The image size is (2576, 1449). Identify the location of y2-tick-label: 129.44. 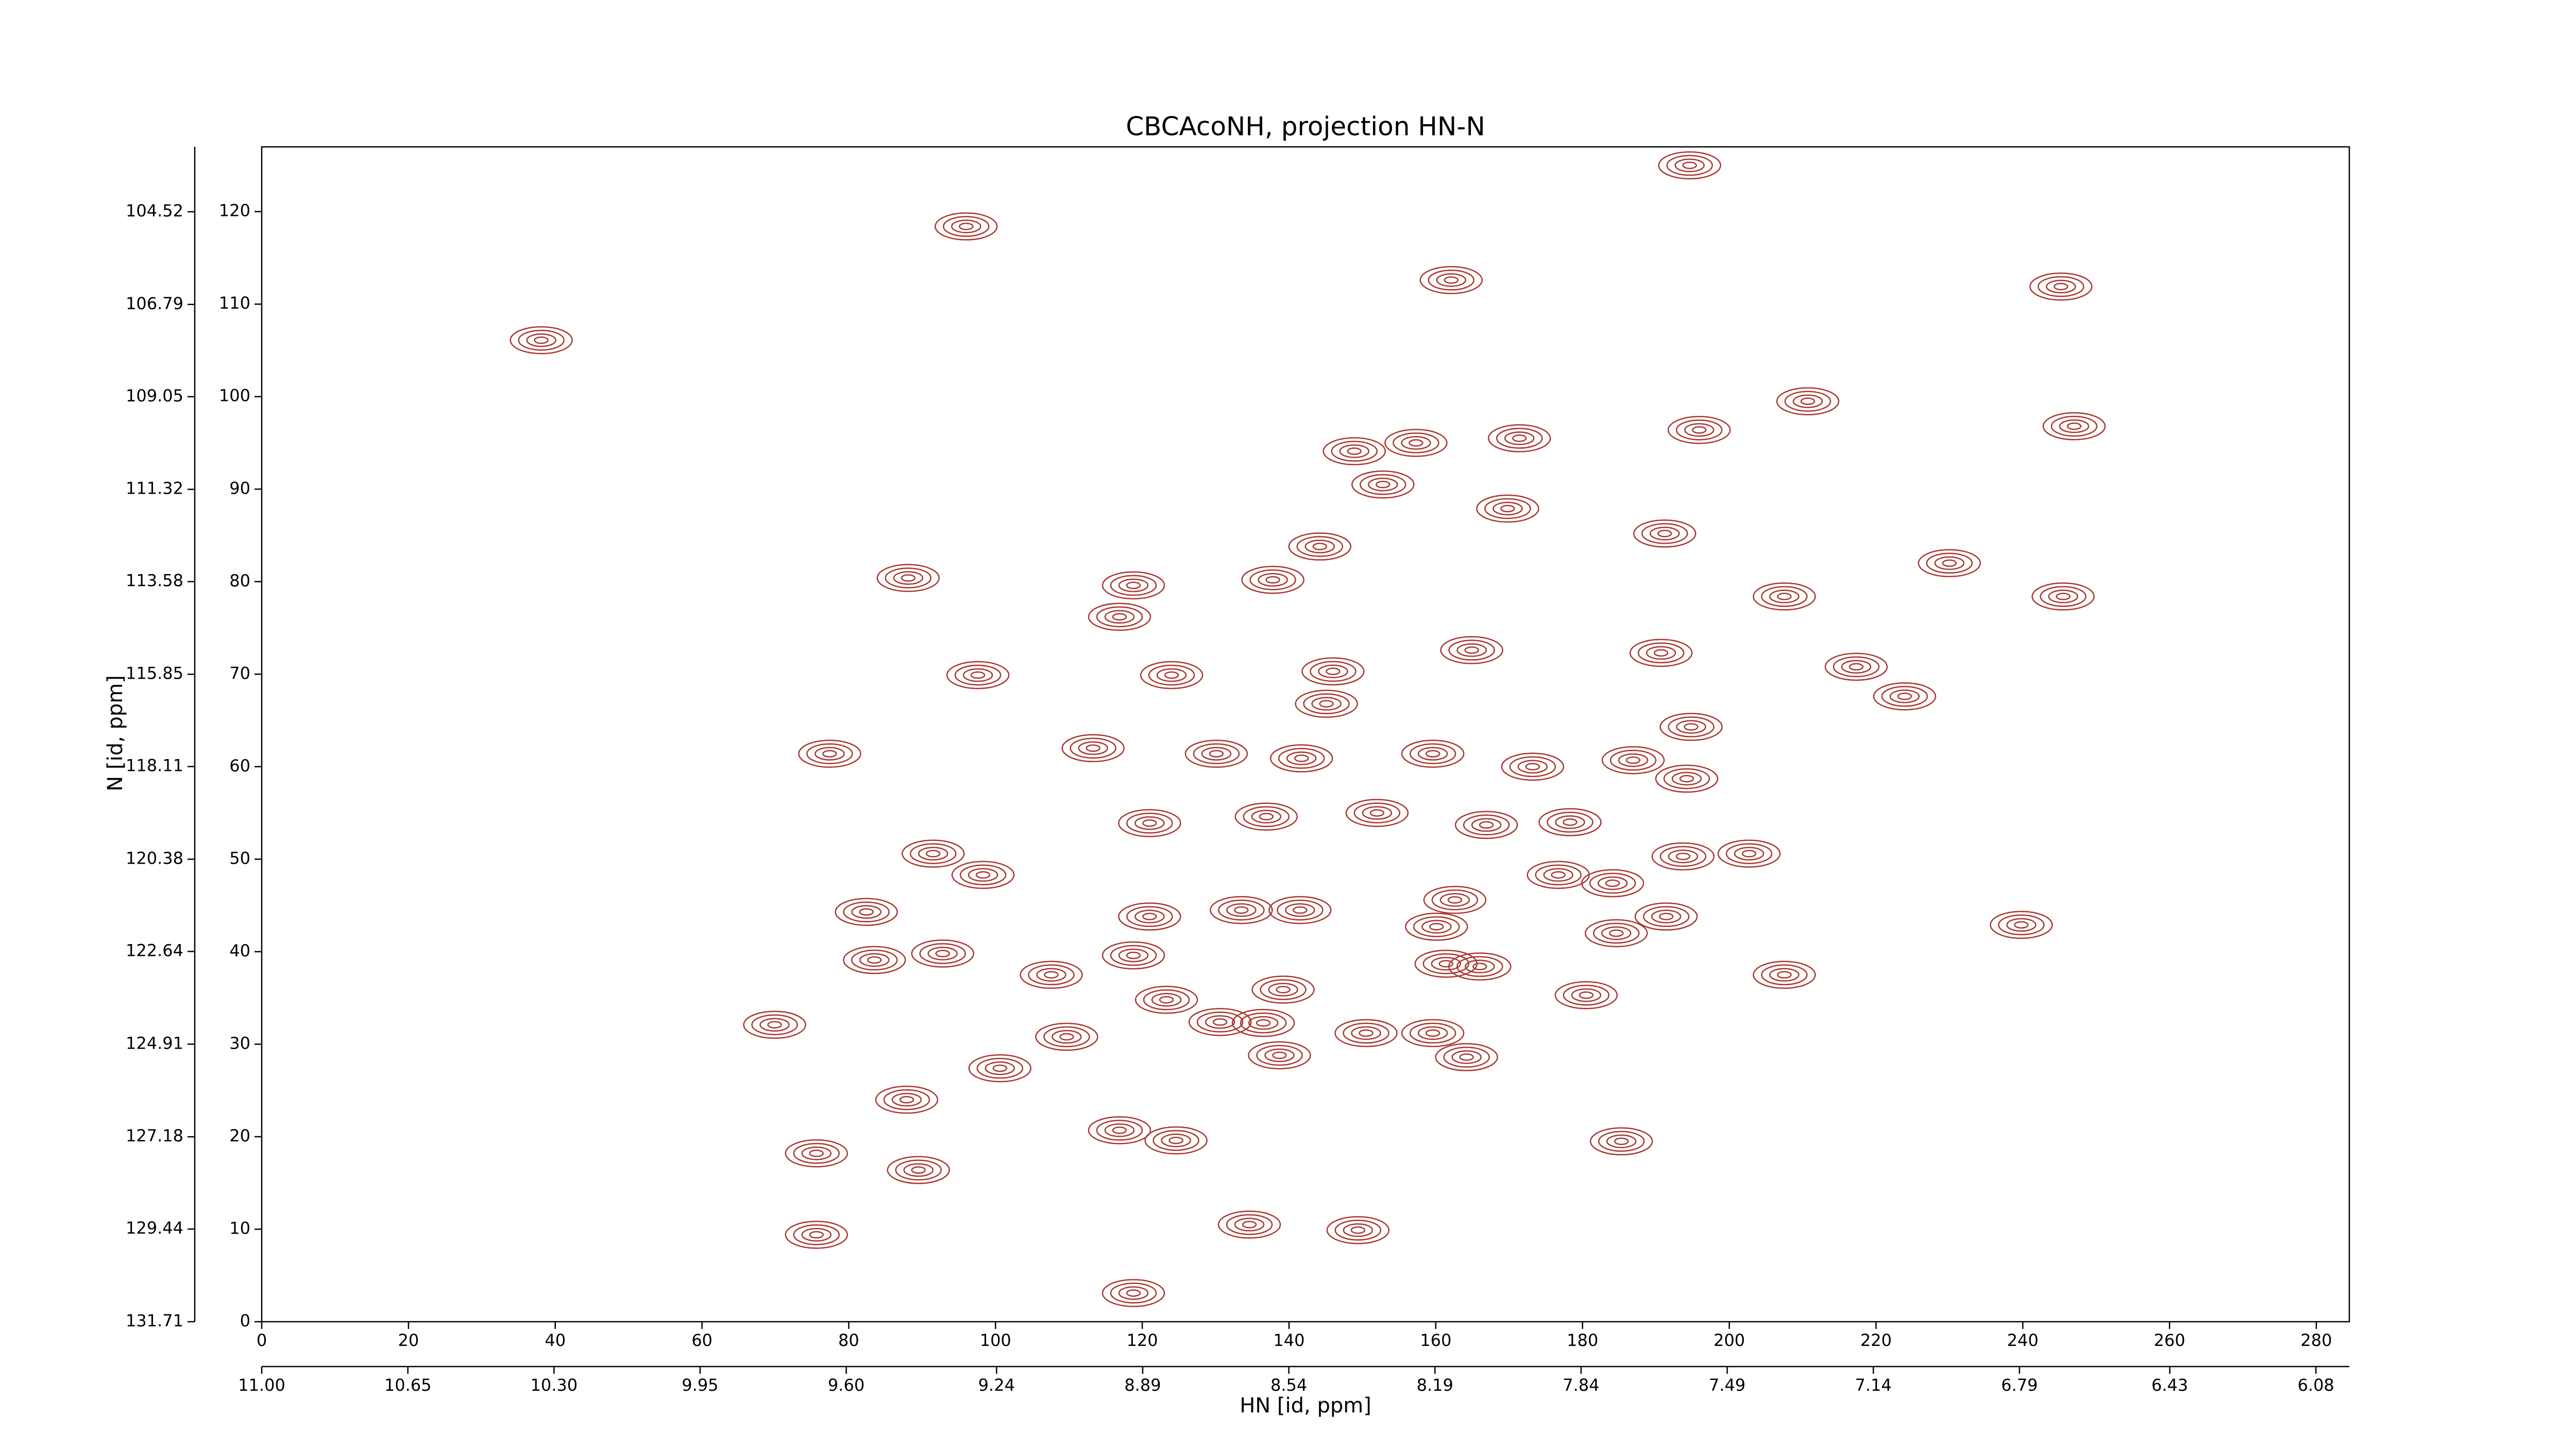
(154, 1228).